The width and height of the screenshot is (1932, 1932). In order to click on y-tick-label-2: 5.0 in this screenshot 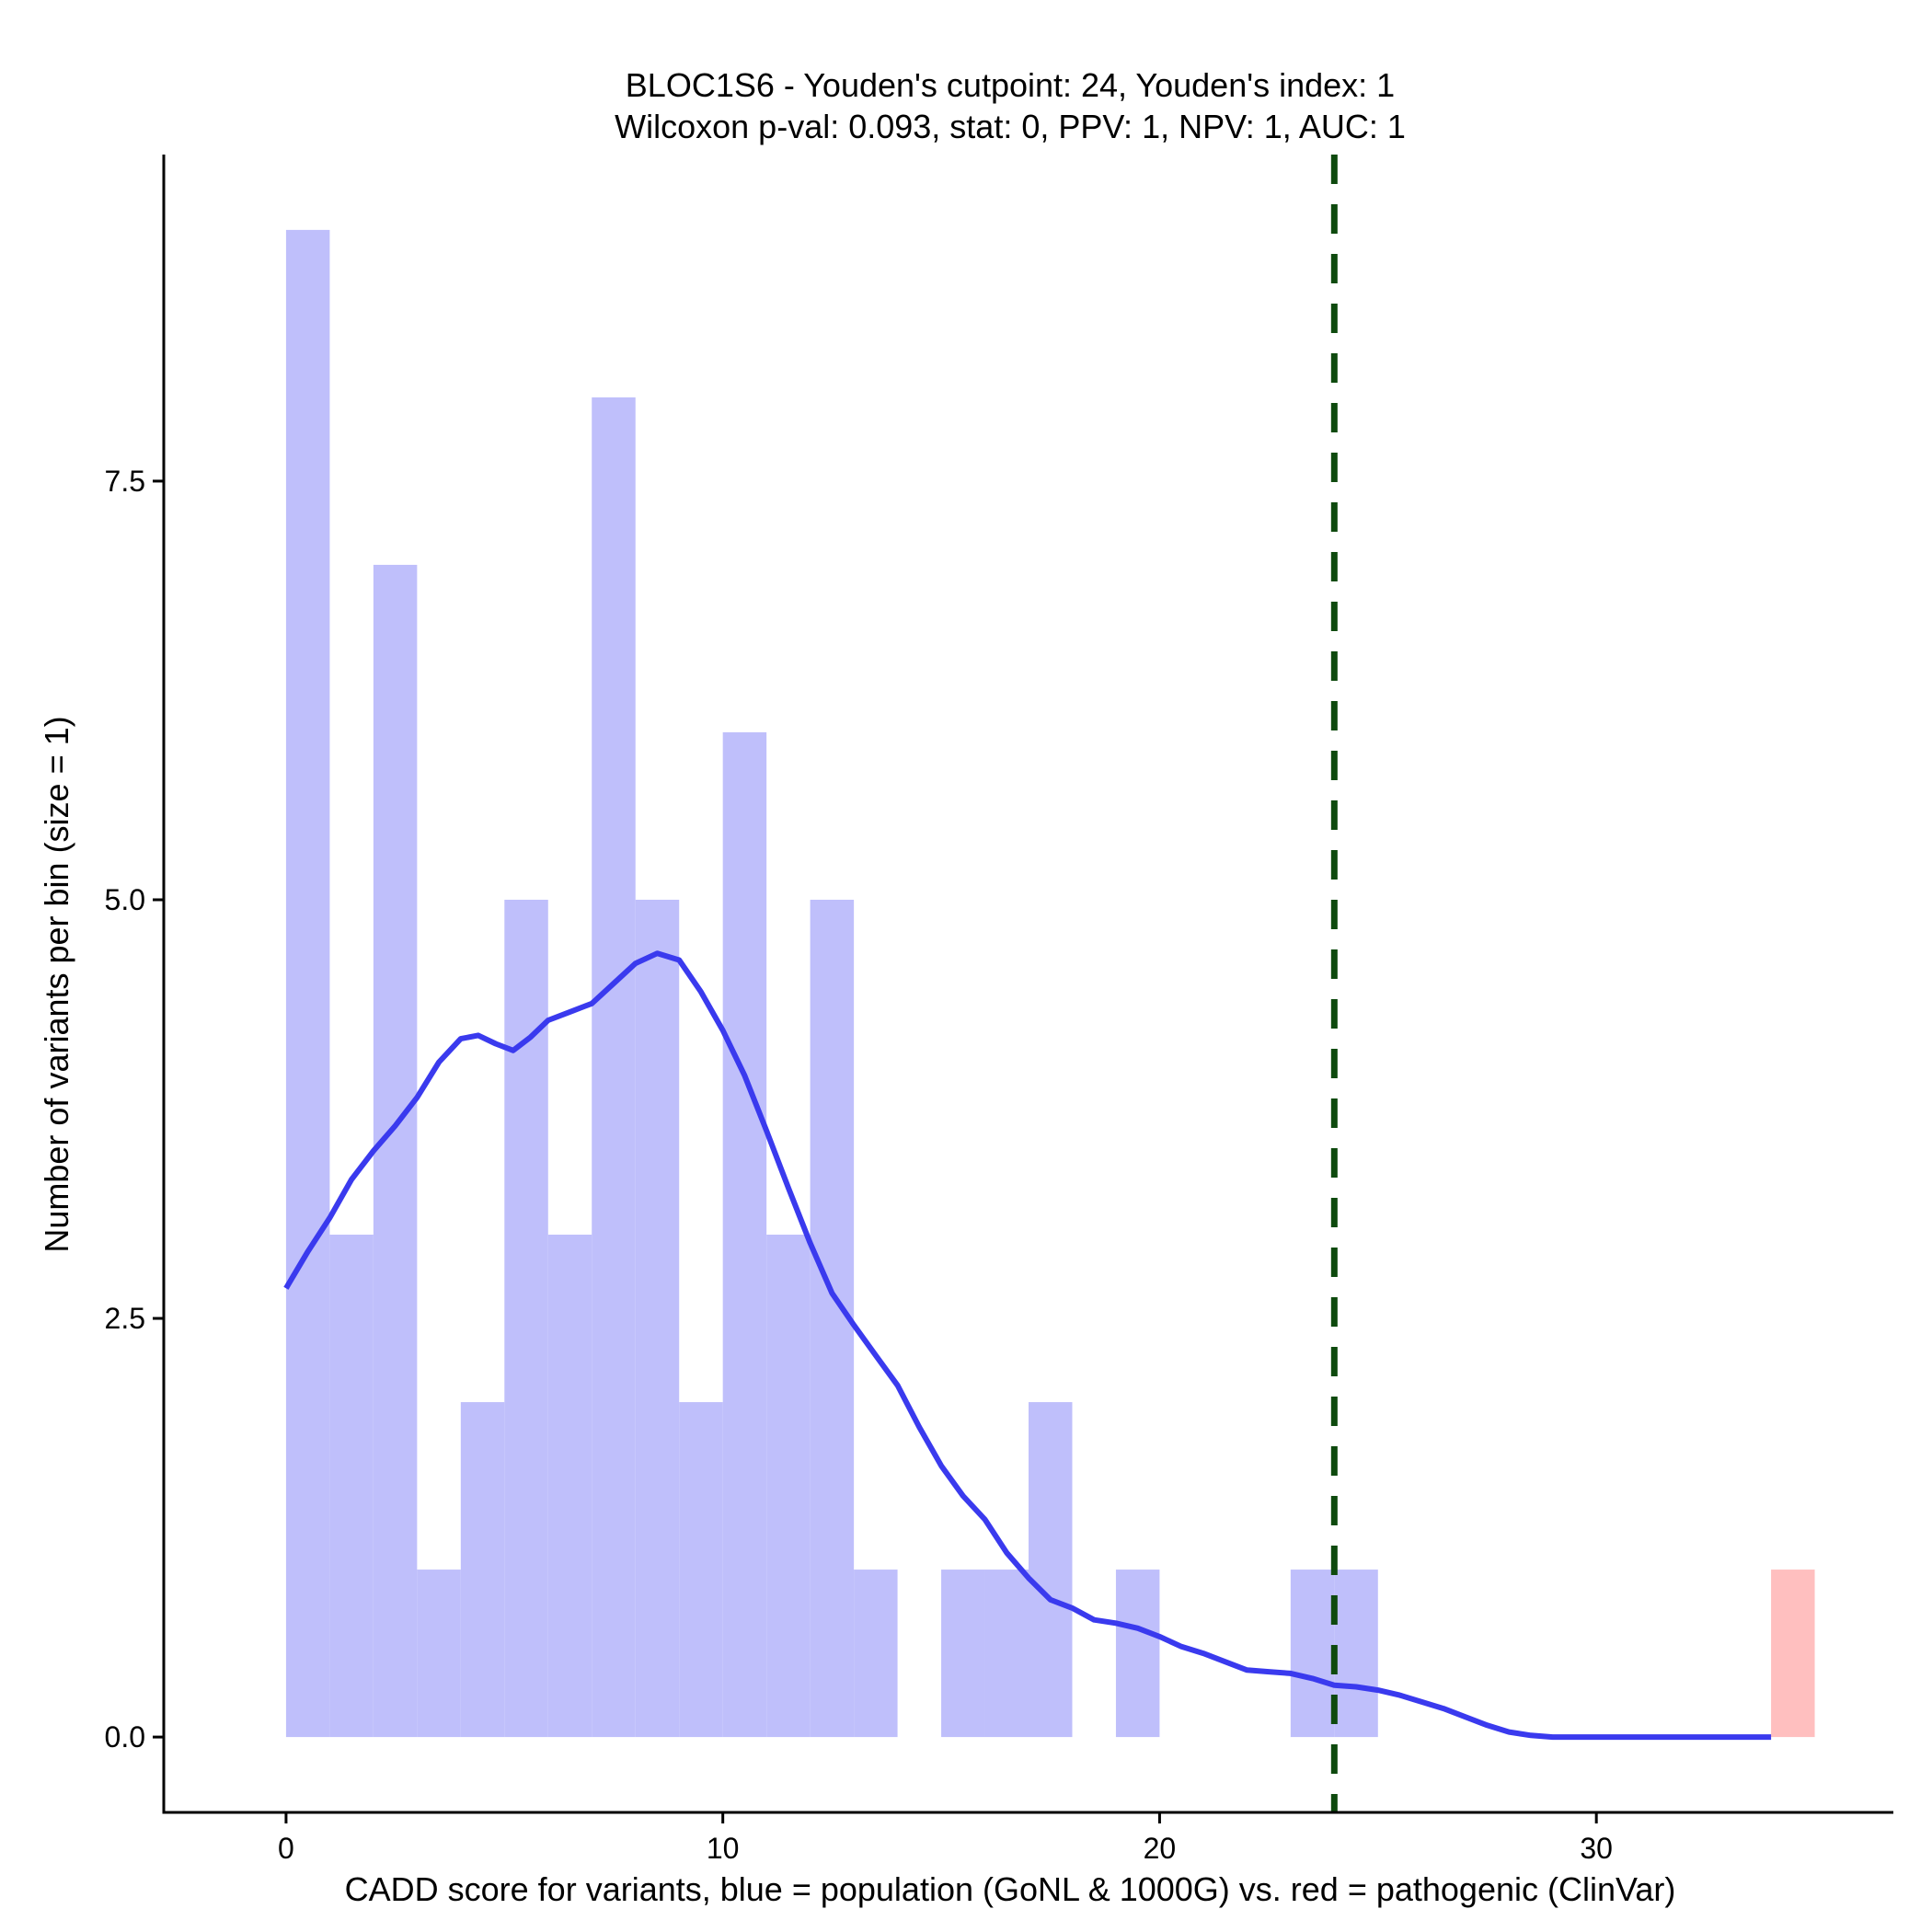, I will do `click(125, 899)`.